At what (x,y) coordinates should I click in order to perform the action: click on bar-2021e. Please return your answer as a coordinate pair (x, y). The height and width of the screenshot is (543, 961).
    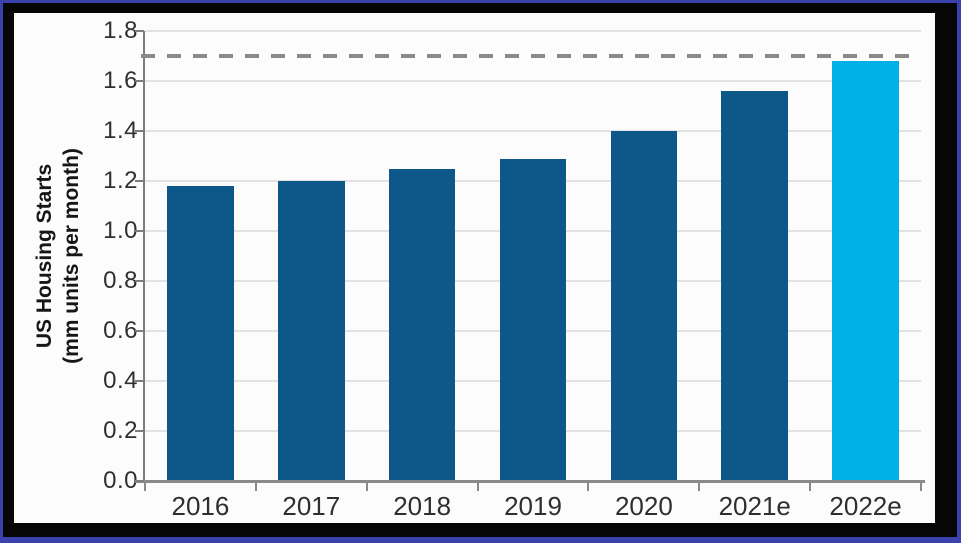
    Looking at the image, I should click on (754, 286).